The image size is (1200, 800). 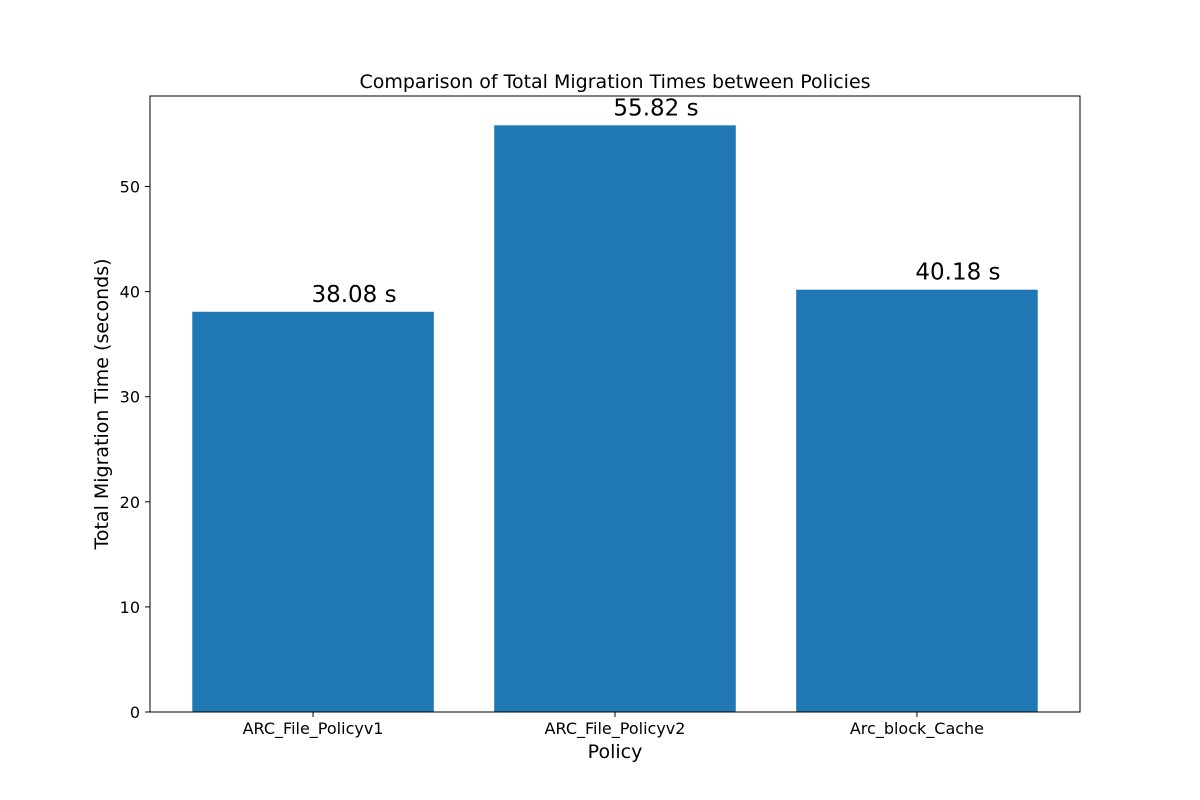 I want to click on data-label: 40.18 s, so click(x=957, y=273).